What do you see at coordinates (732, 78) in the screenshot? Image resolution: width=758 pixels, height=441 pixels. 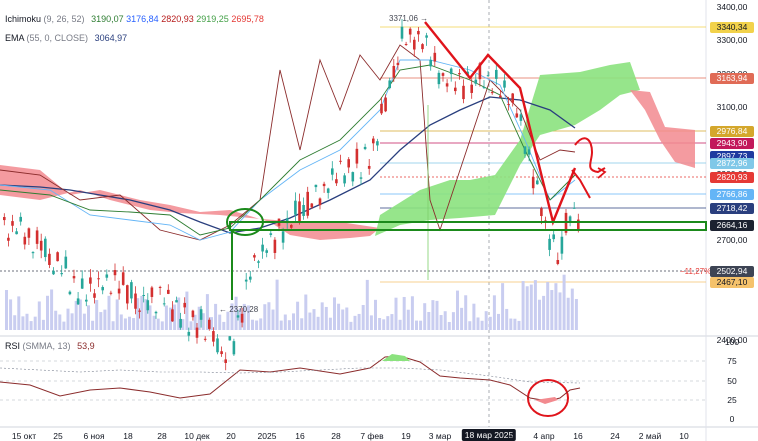 I see `price-label: 3163,94` at bounding box center [732, 78].